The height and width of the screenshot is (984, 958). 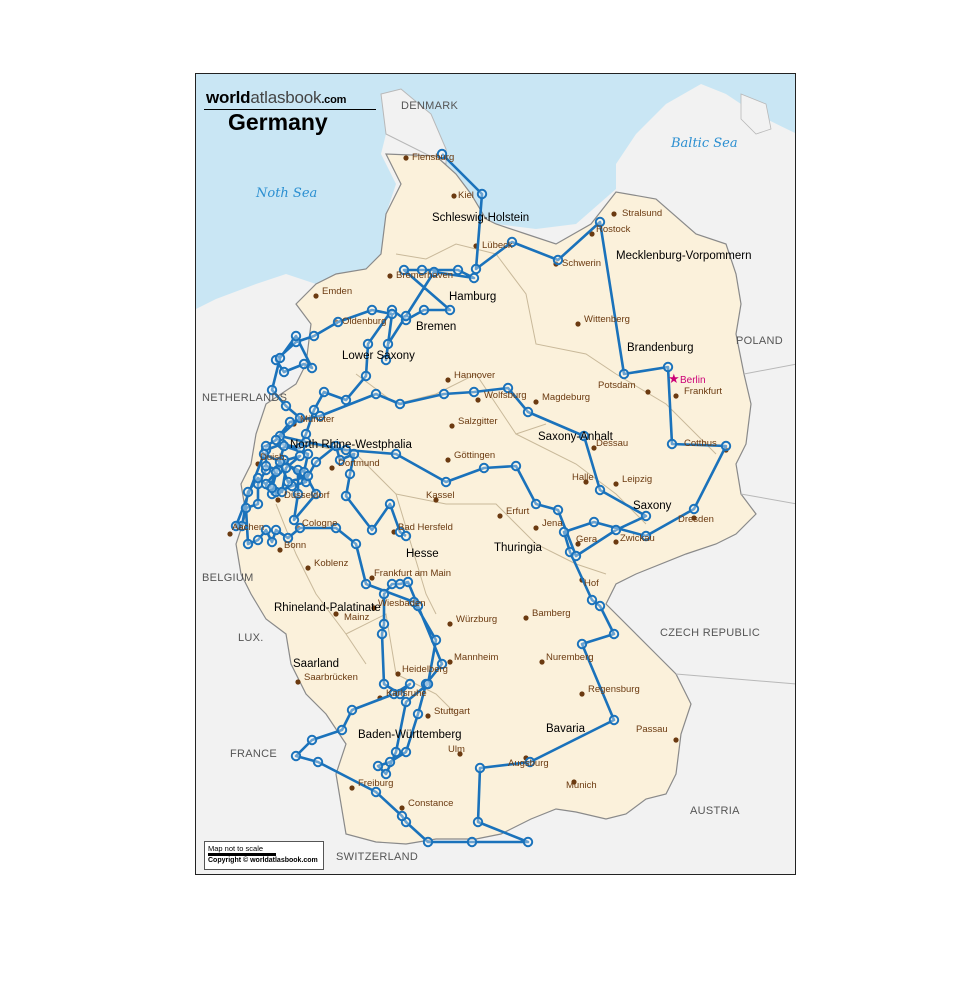 What do you see at coordinates (456, 749) in the screenshot?
I see `city-label: Ulm` at bounding box center [456, 749].